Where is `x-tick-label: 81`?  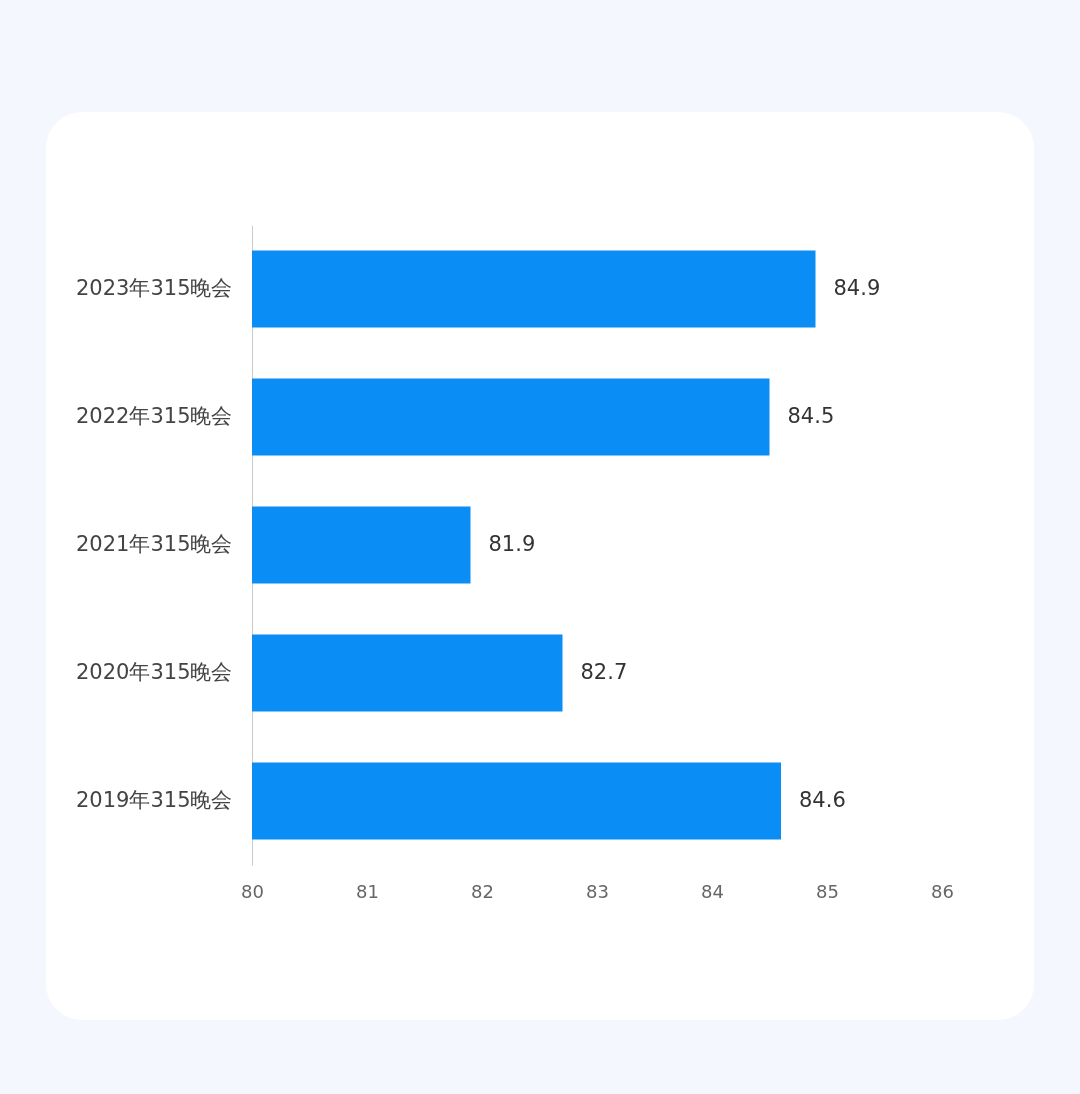 x-tick-label: 81 is located at coordinates (367, 891).